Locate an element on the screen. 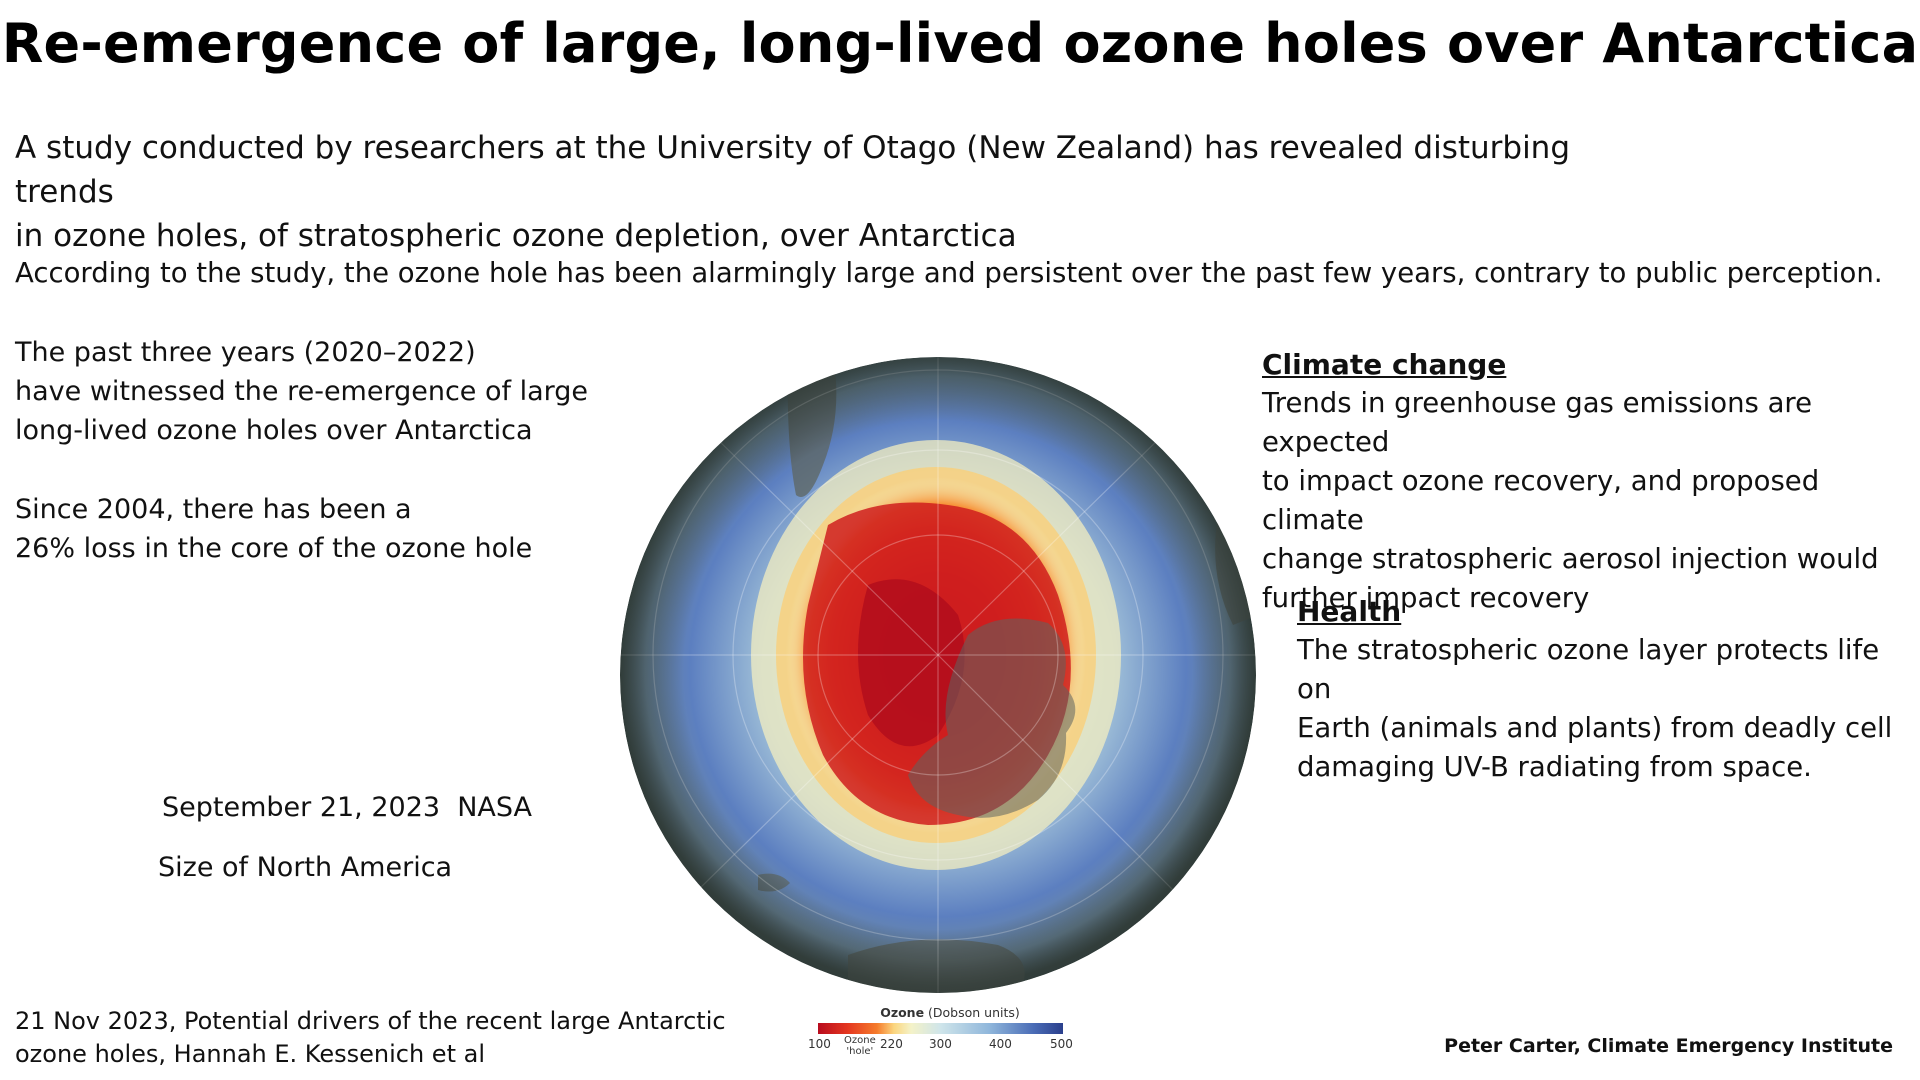 Image resolution: width=1920 pixels, height=1080 pixels. image-date-caption: September 21, 2023 NASA is located at coordinates (347, 807).